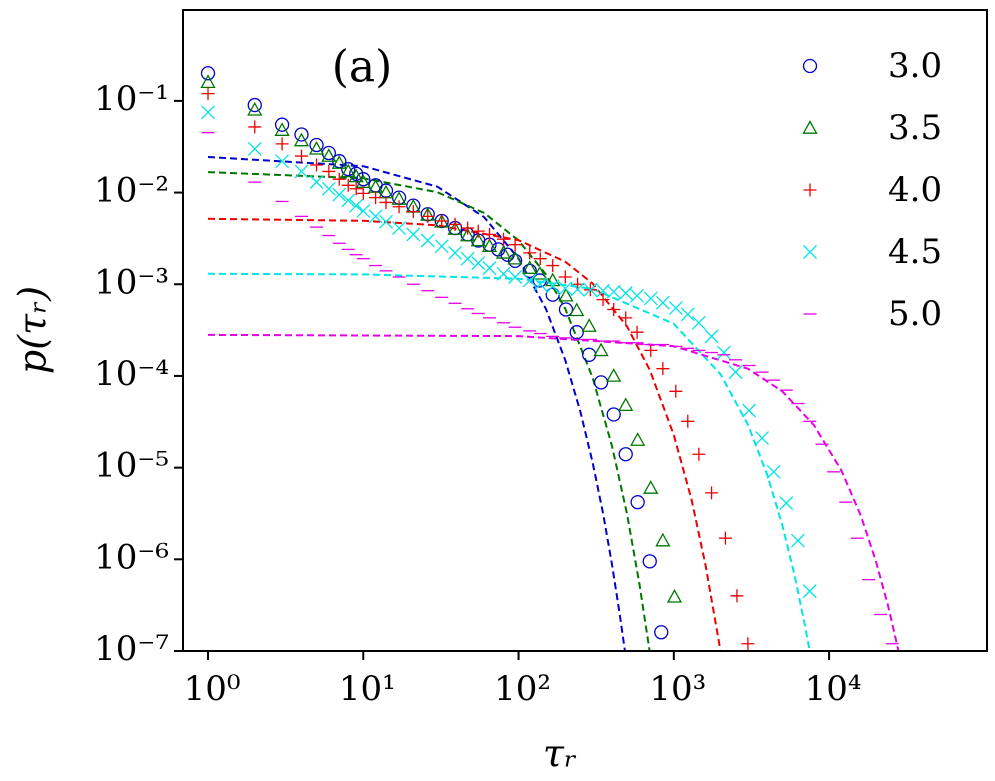 This screenshot has height=781, width=995. Describe the element at coordinates (915, 66) in the screenshot. I see `legend-label: 3.0` at that location.